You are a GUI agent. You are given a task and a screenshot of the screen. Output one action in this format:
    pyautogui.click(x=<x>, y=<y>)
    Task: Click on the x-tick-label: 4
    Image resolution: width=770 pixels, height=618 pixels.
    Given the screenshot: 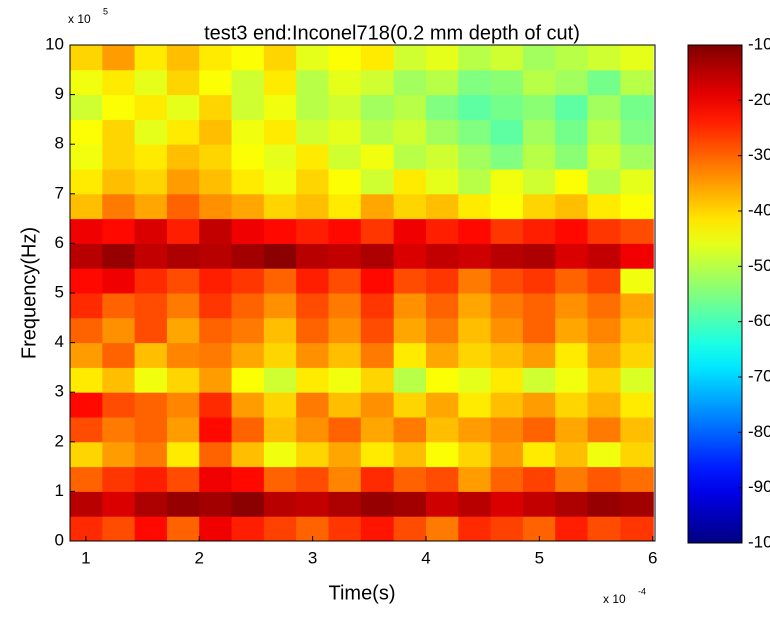 What is the action you would take?
    pyautogui.click(x=425, y=557)
    